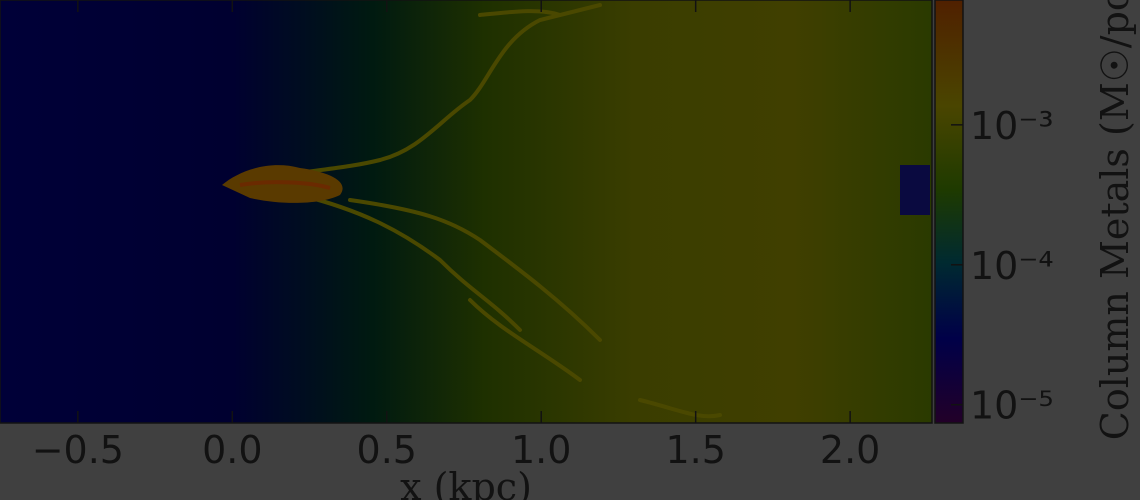 This screenshot has height=500, width=1140. What do you see at coordinates (541, 450) in the screenshot?
I see `x-tick-label: 1.0` at bounding box center [541, 450].